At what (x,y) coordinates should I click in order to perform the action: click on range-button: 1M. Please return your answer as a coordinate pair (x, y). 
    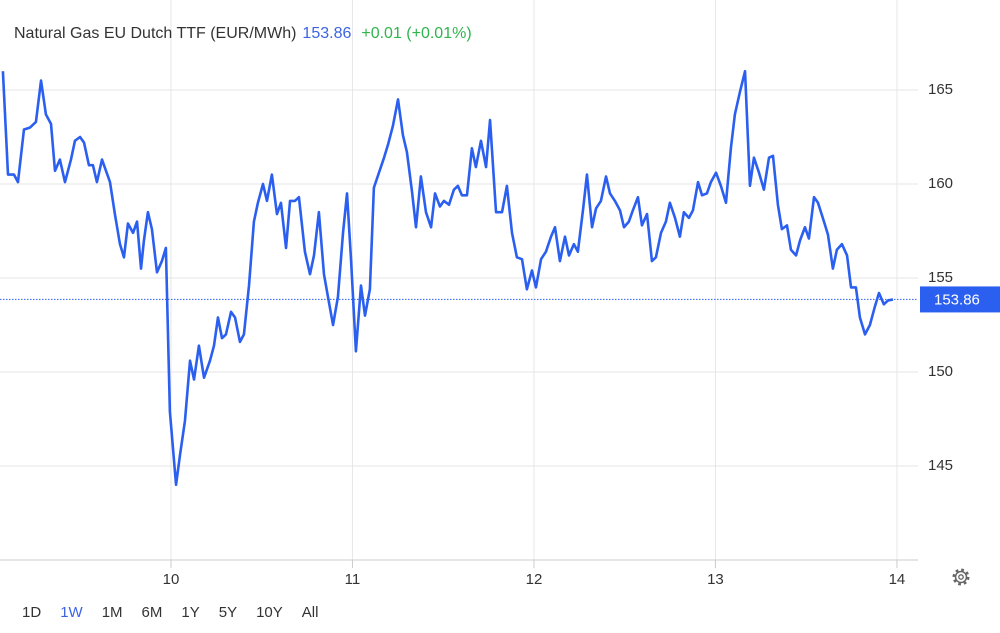
    Looking at the image, I should click on (112, 612).